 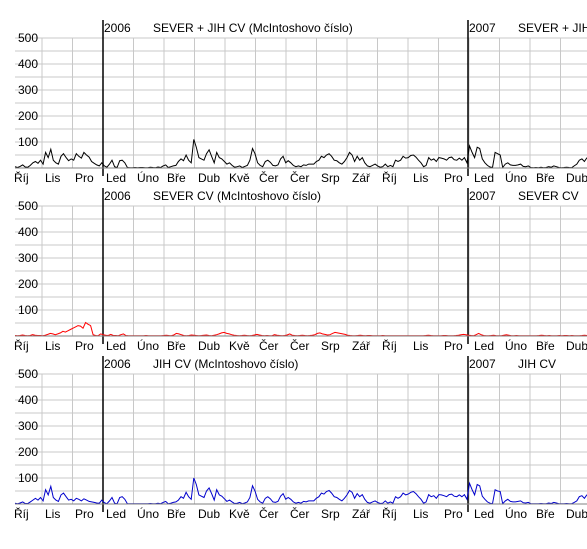 What do you see at coordinates (225, 364) in the screenshot?
I see `chart-title-left: JIH CV (McIntoshovo číslo)` at bounding box center [225, 364].